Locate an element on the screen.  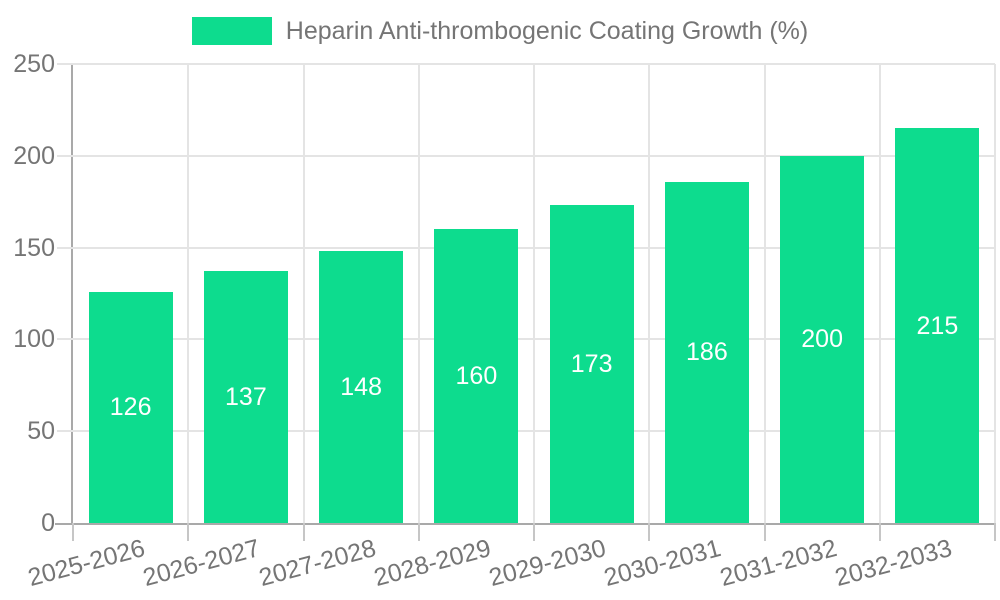
bar-value-label: 148 is located at coordinates (361, 387).